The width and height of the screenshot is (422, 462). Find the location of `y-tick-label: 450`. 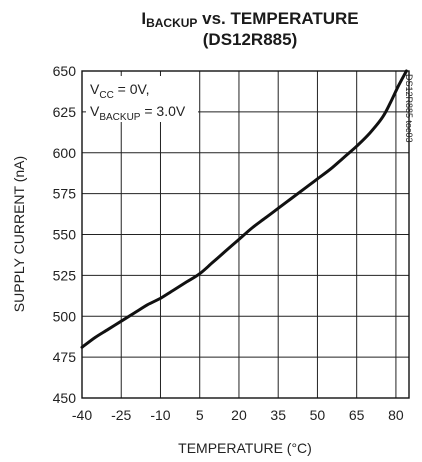

y-tick-label: 450 is located at coordinates (65, 398).